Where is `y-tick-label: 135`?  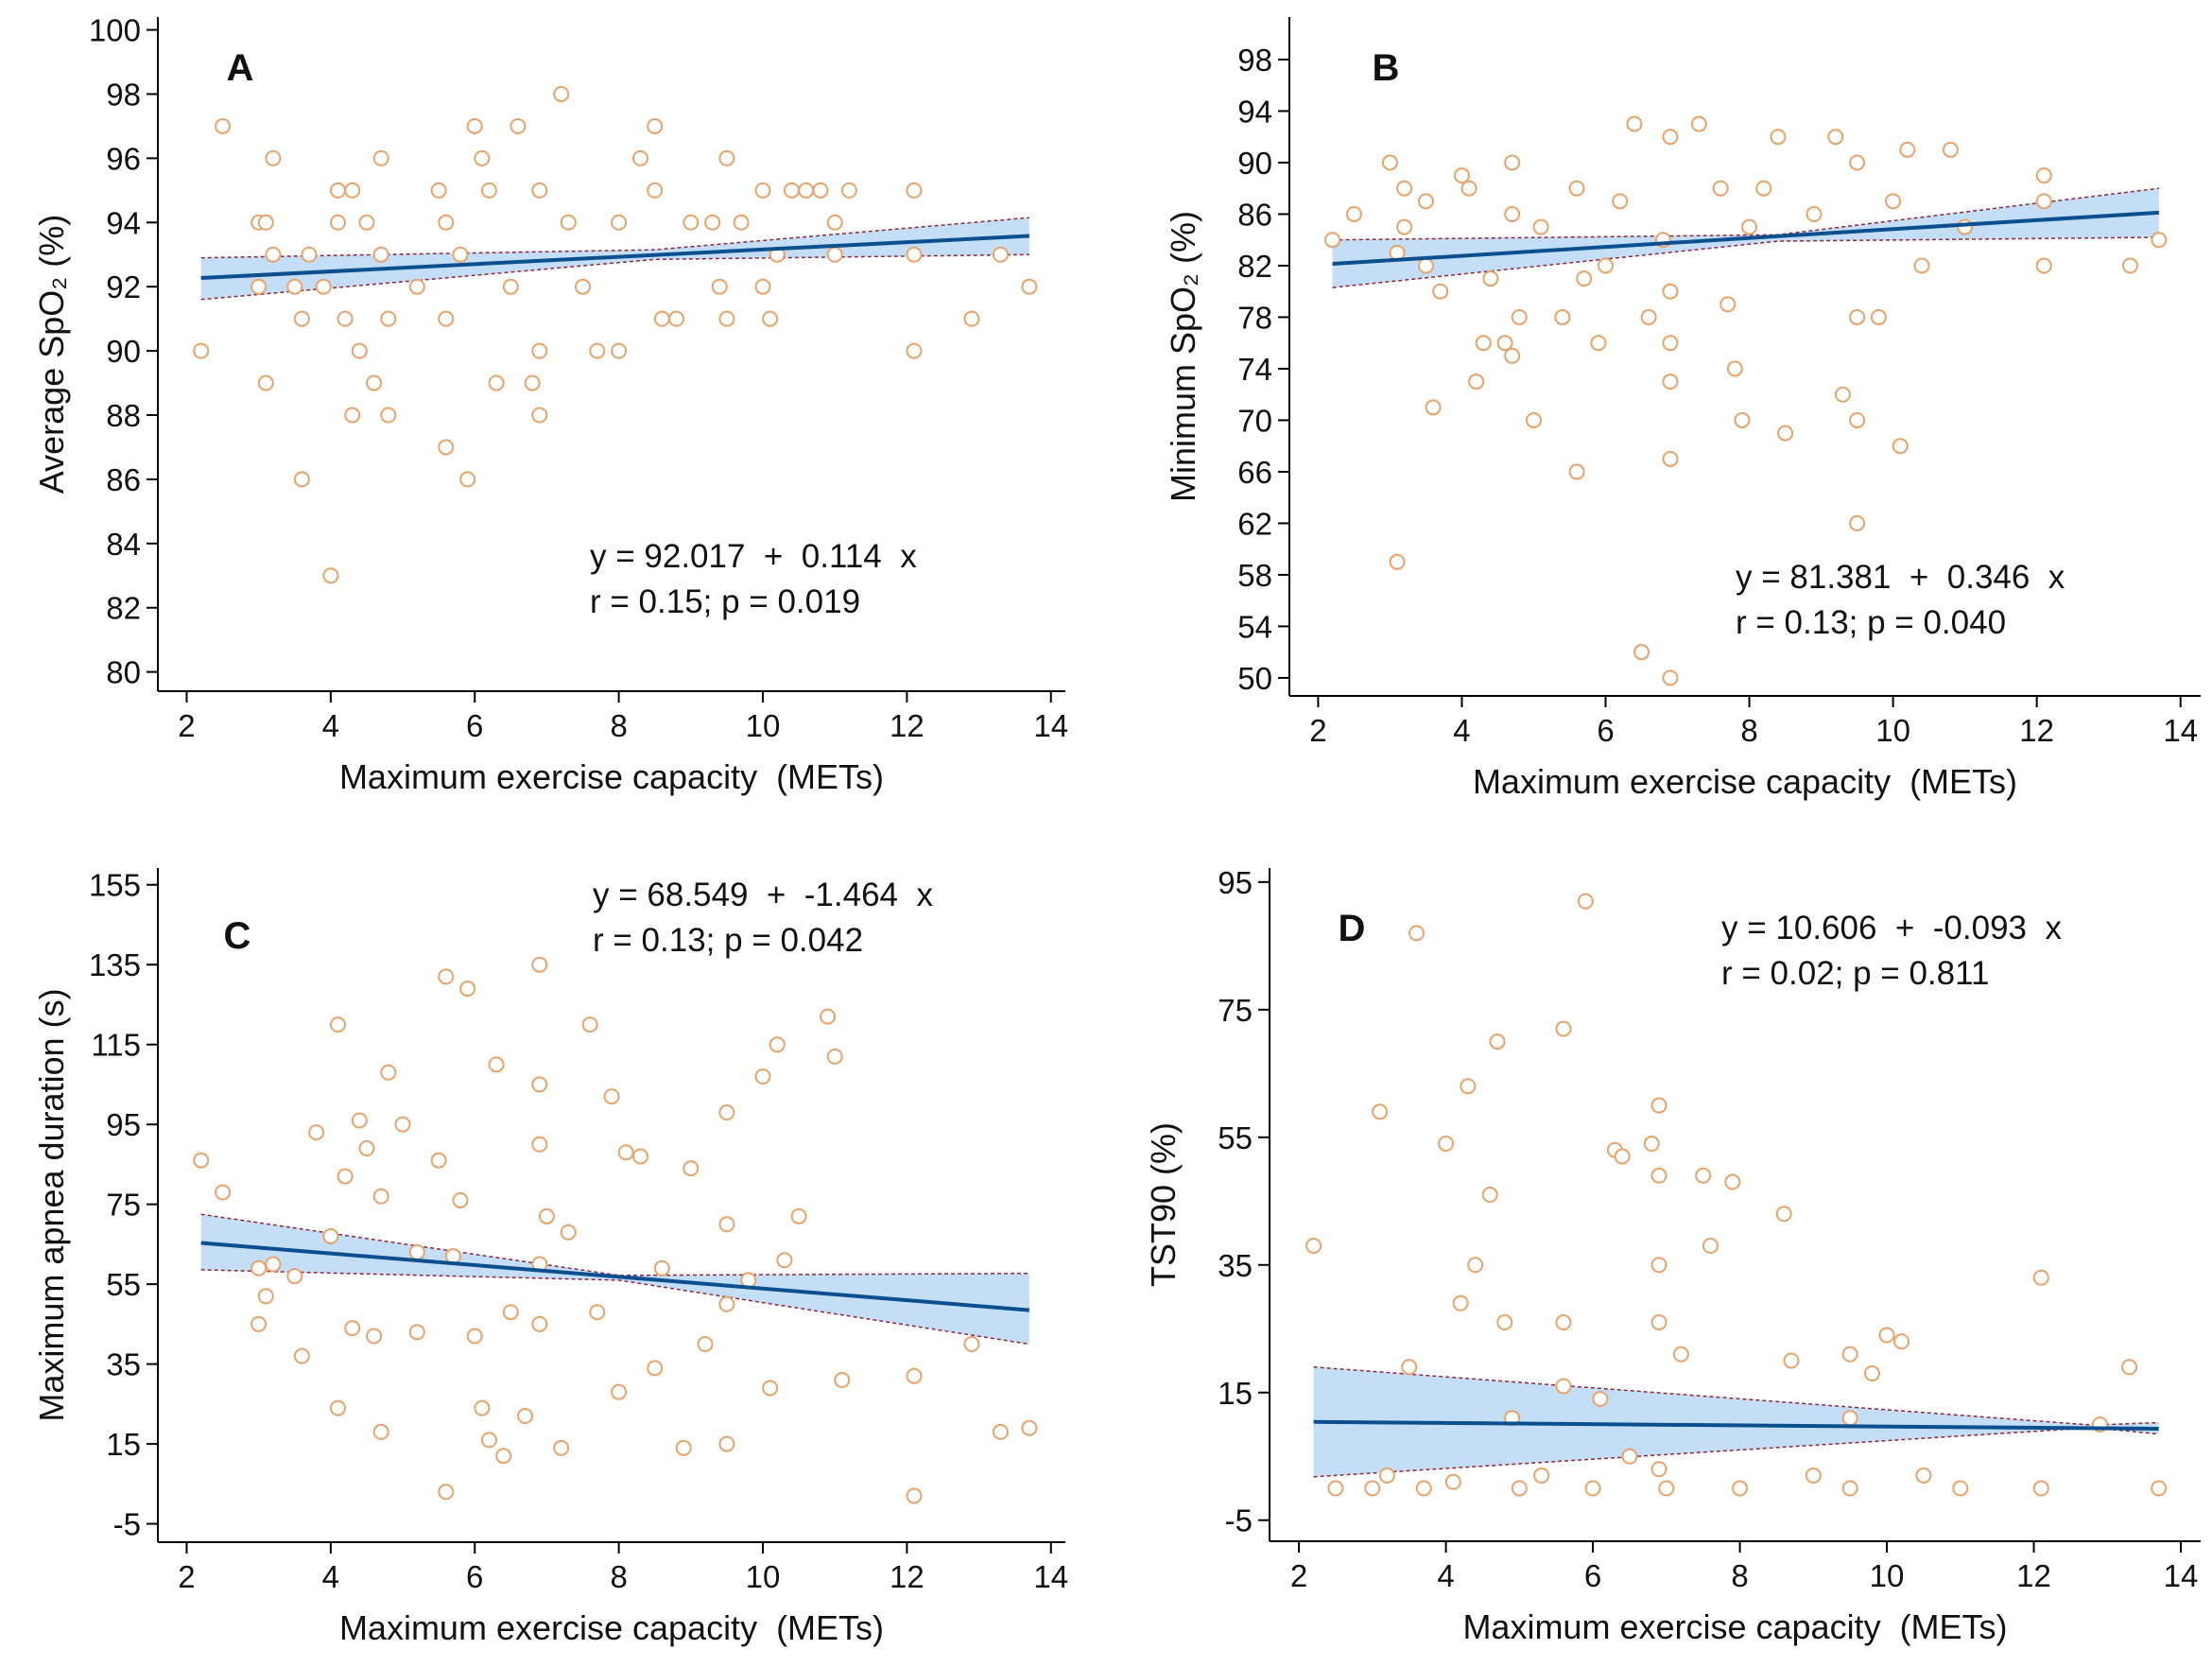
y-tick-label: 135 is located at coordinates (115, 964).